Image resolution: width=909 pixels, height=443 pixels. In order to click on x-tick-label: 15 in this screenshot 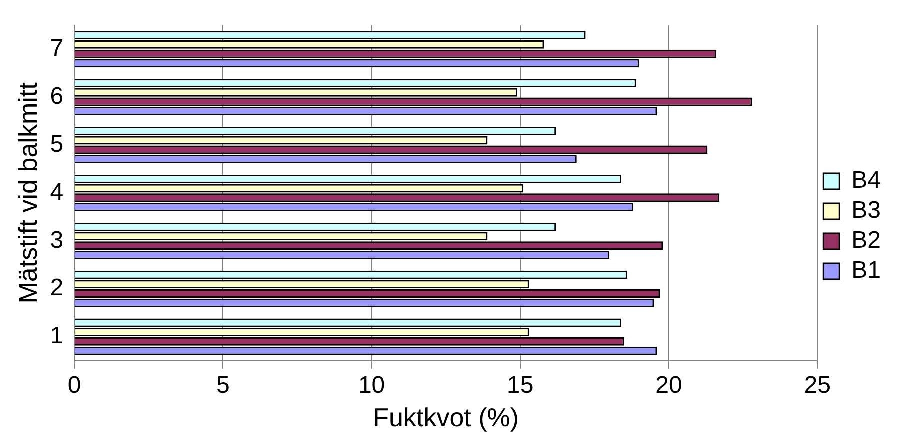, I will do `click(520, 386)`.